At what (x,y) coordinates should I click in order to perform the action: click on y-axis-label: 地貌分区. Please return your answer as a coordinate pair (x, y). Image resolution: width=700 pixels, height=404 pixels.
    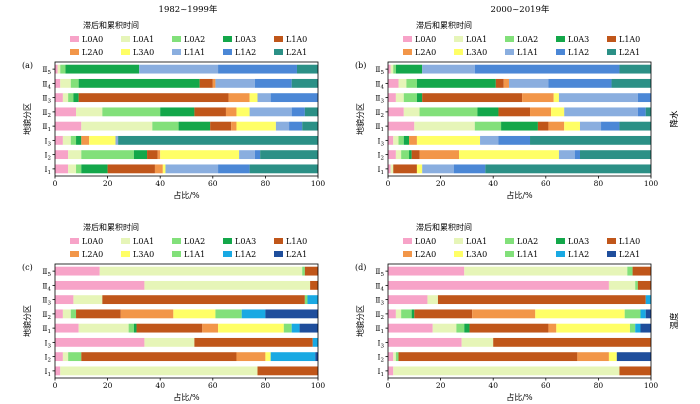
    Looking at the image, I should click on (360, 119).